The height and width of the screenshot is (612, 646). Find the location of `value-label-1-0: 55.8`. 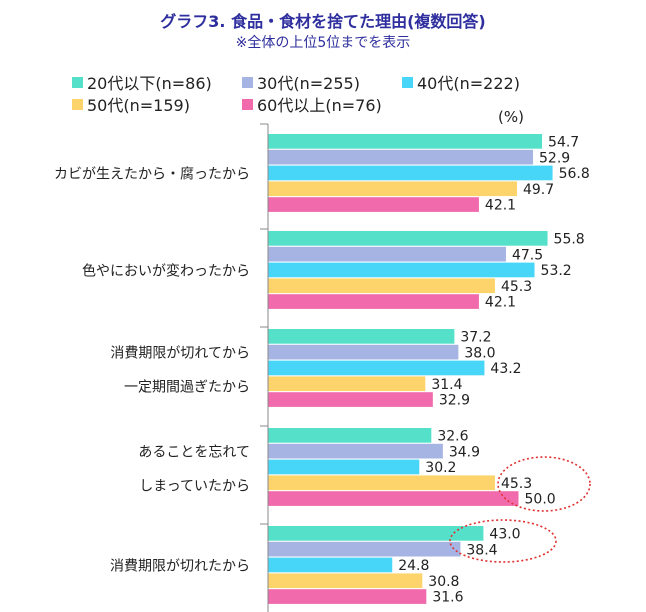

value-label-1-0: 55.8 is located at coordinates (569, 240).